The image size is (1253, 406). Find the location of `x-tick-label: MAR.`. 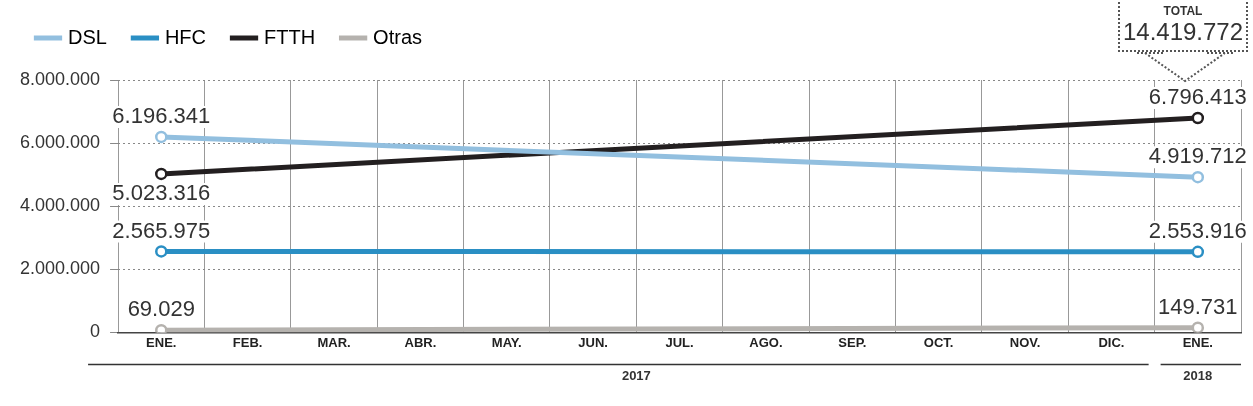

x-tick-label: MAR. is located at coordinates (334, 342).